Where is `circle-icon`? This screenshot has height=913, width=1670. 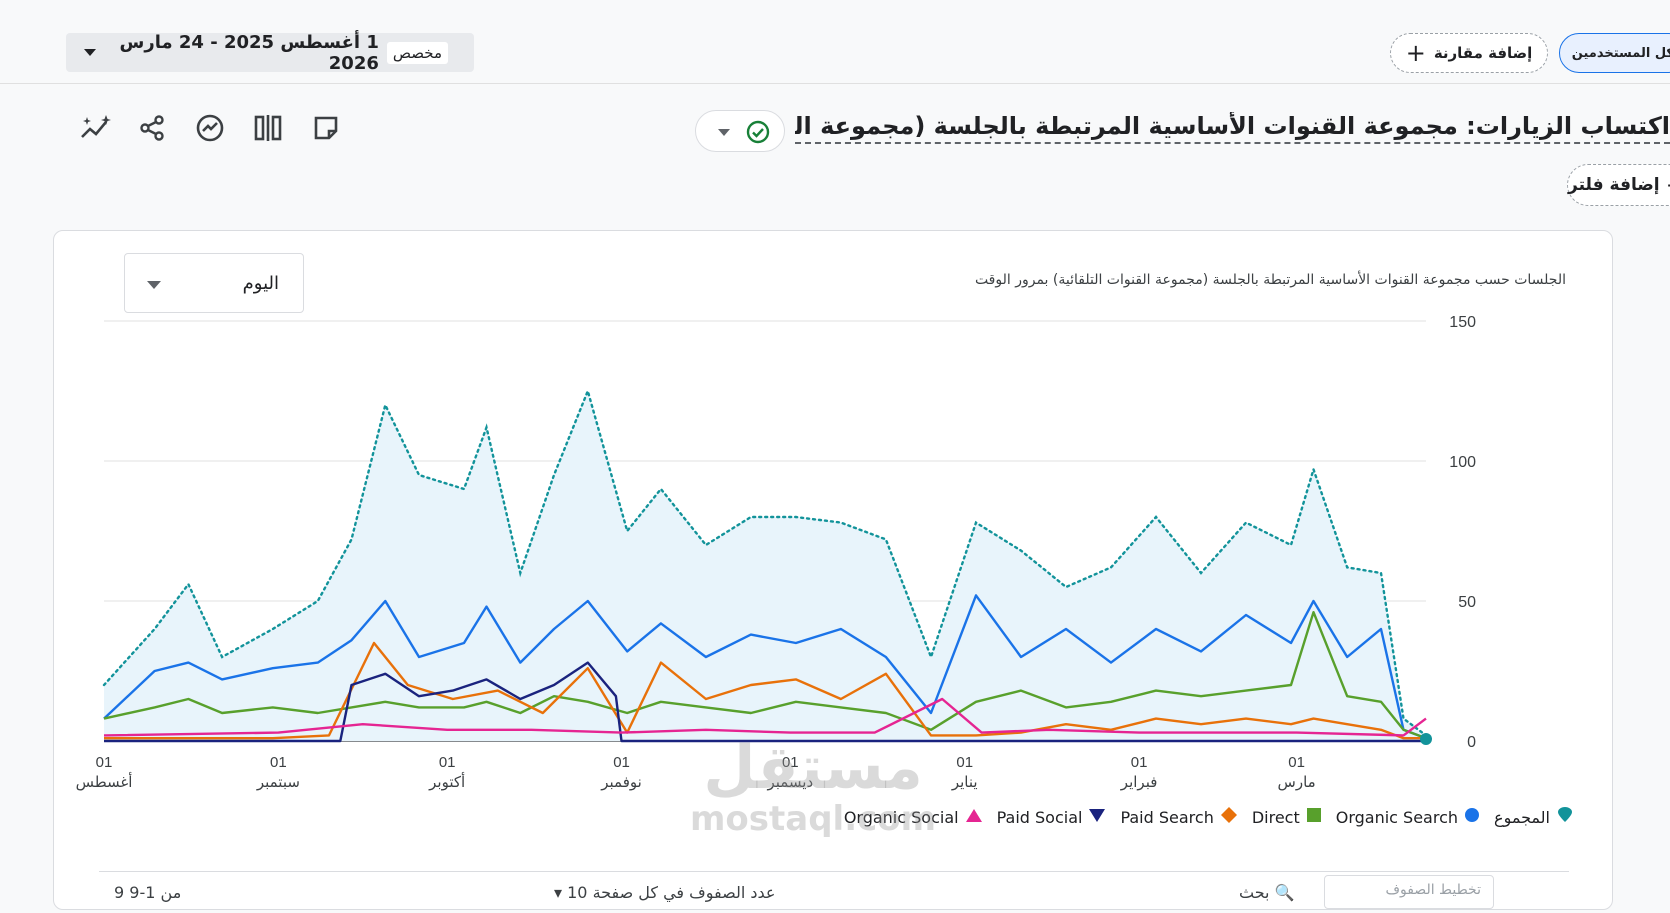
circle-icon is located at coordinates (1472, 817).